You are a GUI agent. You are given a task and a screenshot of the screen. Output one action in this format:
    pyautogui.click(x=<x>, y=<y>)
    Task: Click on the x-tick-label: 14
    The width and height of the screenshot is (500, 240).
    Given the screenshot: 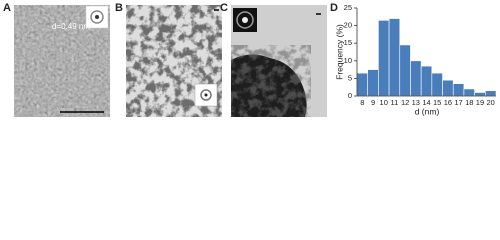 What is the action you would take?
    pyautogui.click(x=426, y=102)
    